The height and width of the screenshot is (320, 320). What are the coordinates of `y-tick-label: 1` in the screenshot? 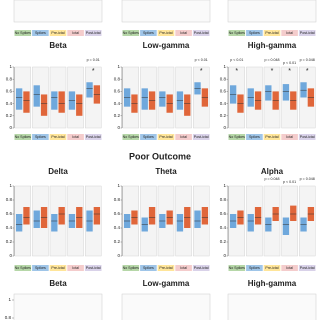 It's located at (9, 299).